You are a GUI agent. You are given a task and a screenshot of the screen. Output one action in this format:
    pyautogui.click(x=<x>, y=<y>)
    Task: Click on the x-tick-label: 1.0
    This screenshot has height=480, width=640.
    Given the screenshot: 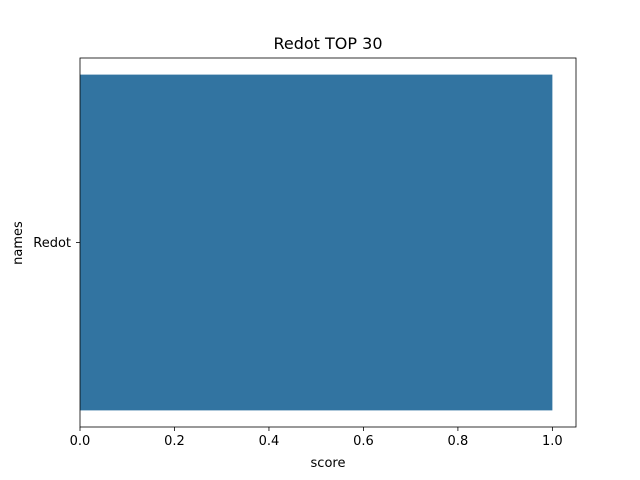 What is the action you would take?
    pyautogui.click(x=552, y=441)
    